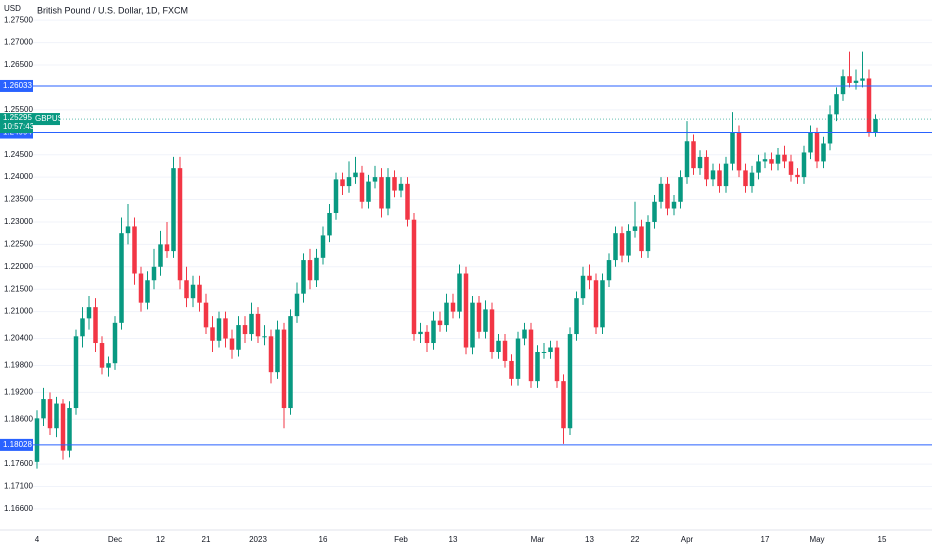 The image size is (932, 550). I want to click on x-tick-label: 22, so click(635, 539).